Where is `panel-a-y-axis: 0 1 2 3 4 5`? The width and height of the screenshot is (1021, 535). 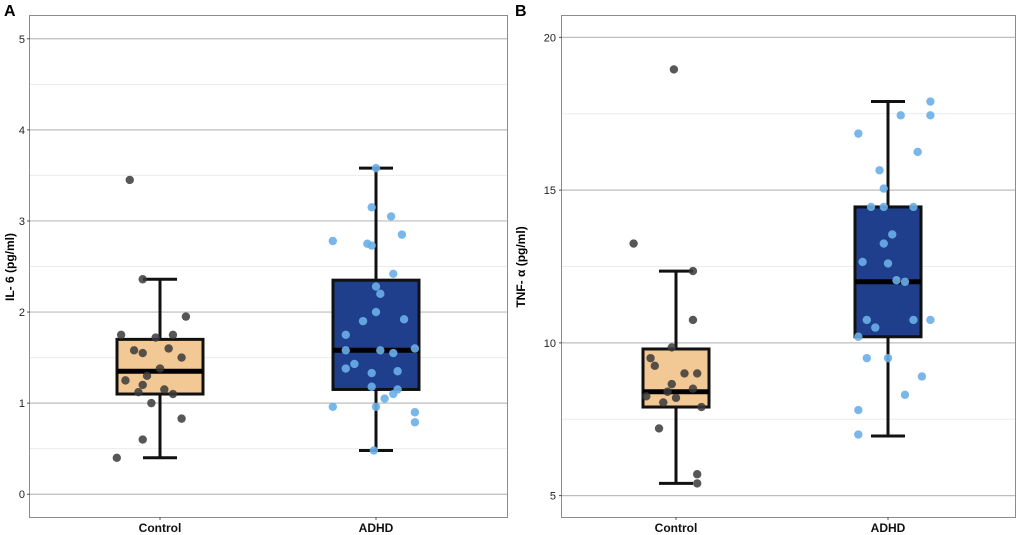 panel-a-y-axis: 0 1 2 3 4 5 is located at coordinates (24, 267).